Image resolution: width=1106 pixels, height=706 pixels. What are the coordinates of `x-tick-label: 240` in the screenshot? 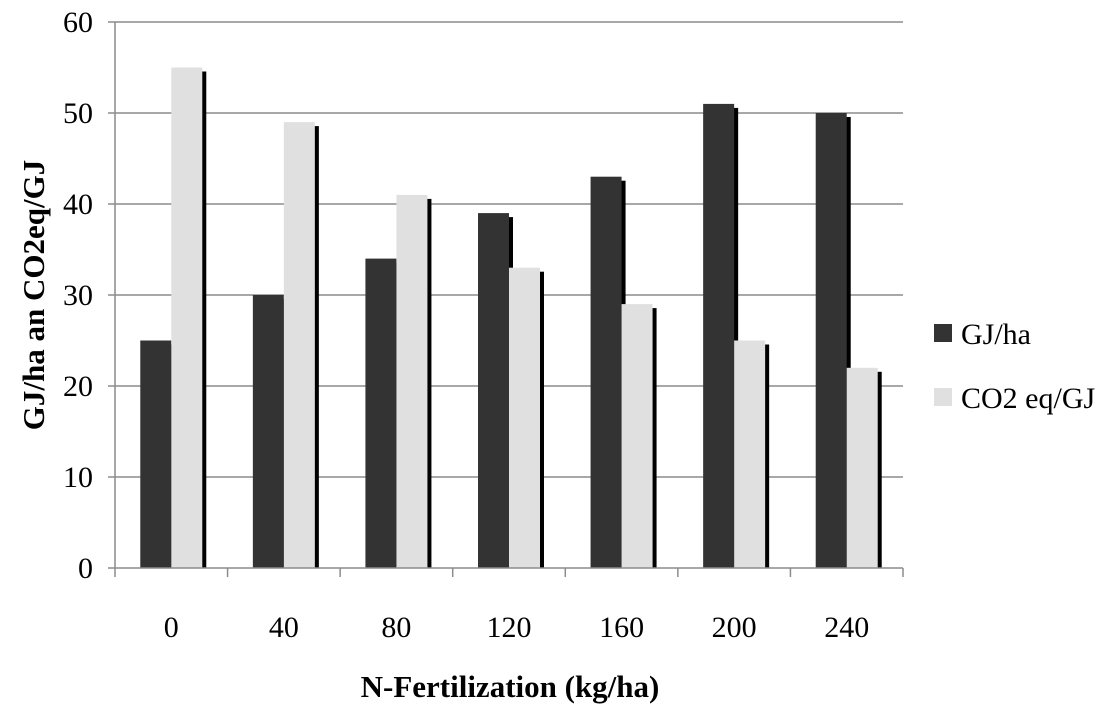 It's located at (846, 627).